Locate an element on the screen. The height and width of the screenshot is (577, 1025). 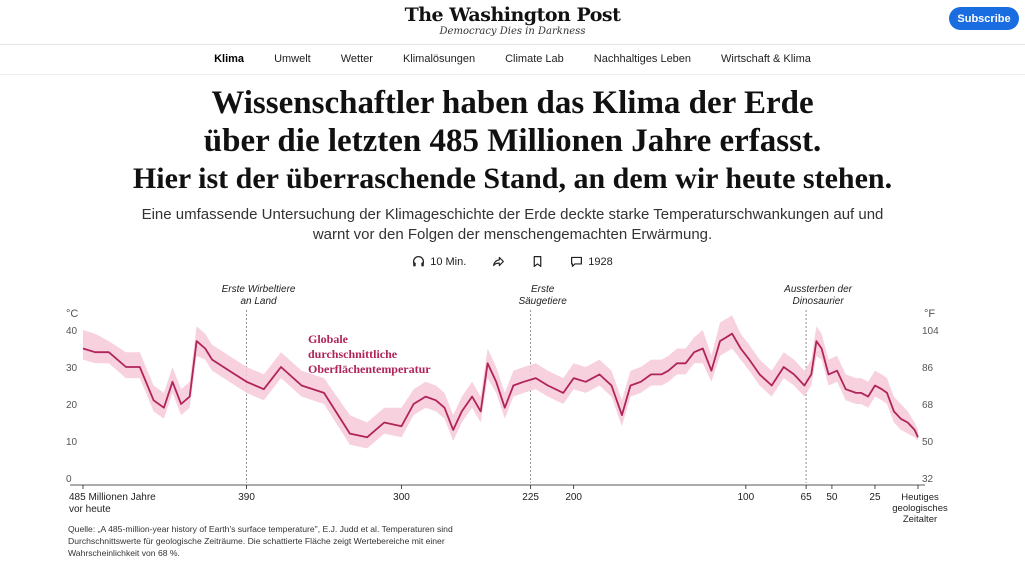
comments-count: 1928 is located at coordinates (600, 261).